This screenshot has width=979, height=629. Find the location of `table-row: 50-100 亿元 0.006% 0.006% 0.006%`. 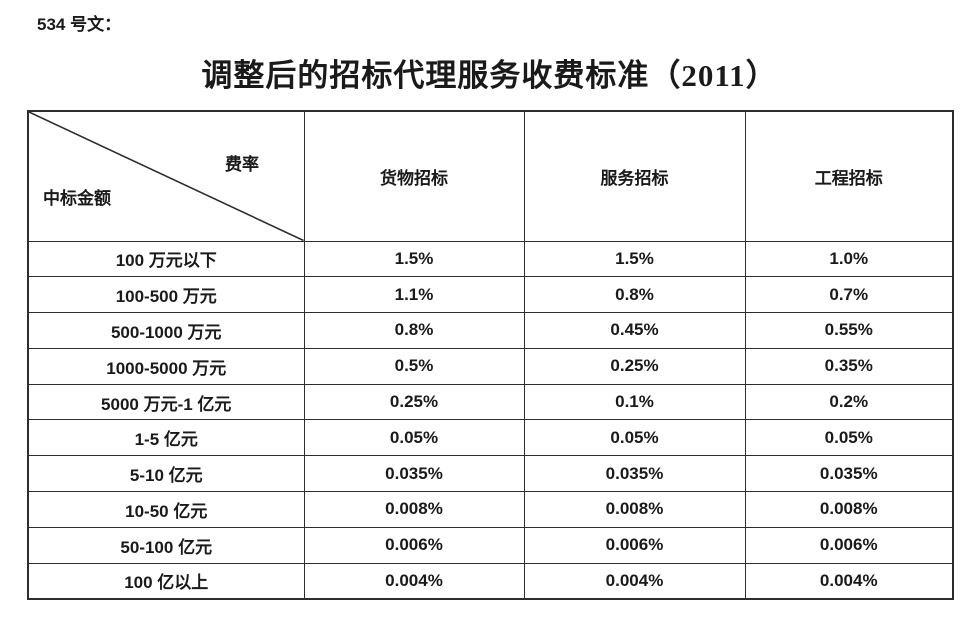

table-row: 50-100 亿元 0.006% 0.006% 0.006% is located at coordinates (490, 545).